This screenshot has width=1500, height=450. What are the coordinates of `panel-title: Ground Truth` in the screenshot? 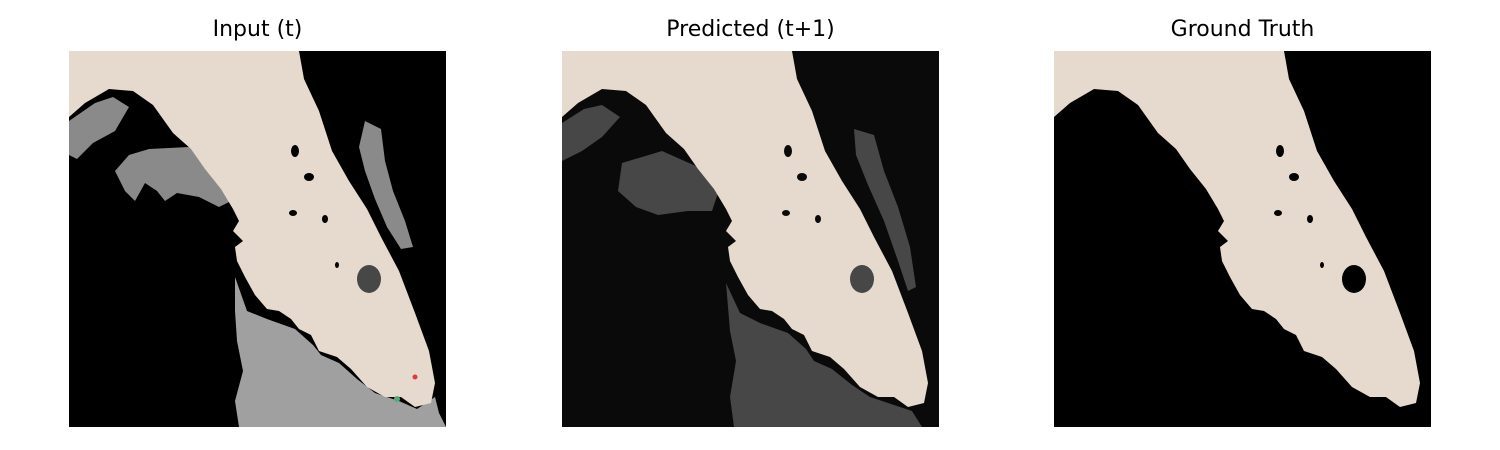 It's located at (1242, 29).